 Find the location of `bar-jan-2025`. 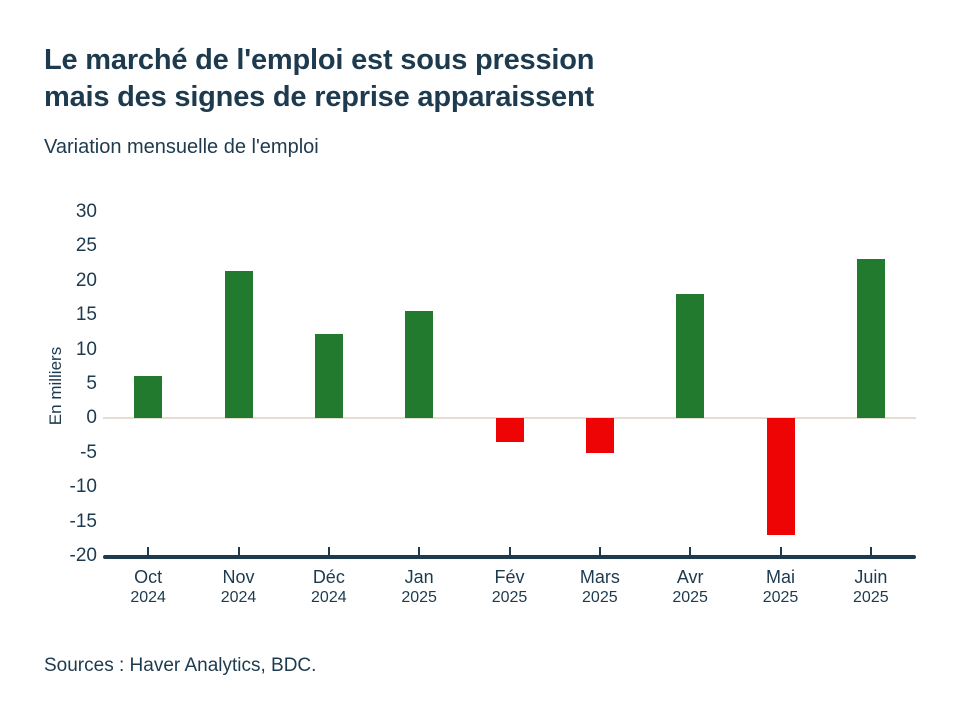

bar-jan-2025 is located at coordinates (419, 365).